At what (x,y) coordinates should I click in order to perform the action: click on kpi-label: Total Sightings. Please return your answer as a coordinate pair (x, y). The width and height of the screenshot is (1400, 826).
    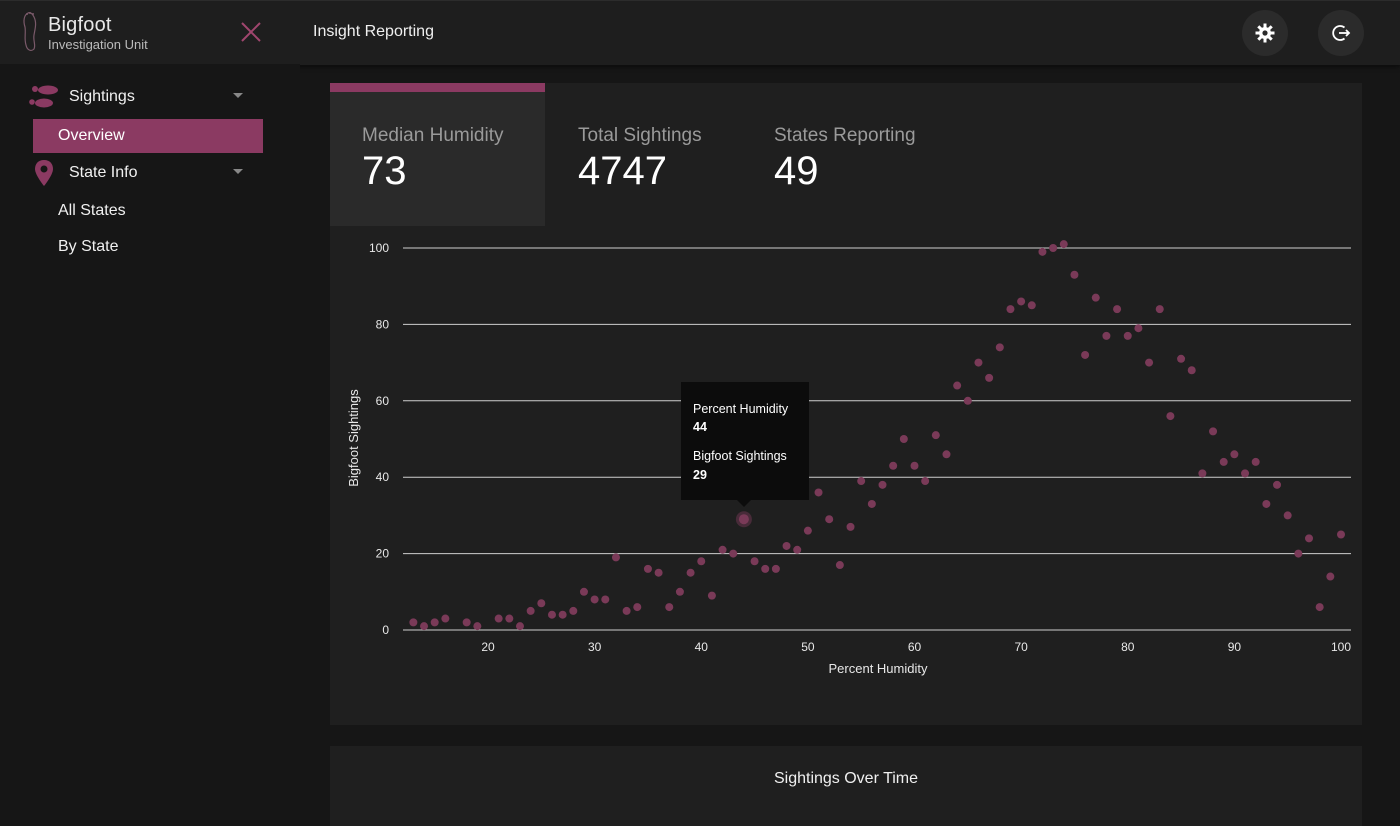
    Looking at the image, I should click on (640, 135).